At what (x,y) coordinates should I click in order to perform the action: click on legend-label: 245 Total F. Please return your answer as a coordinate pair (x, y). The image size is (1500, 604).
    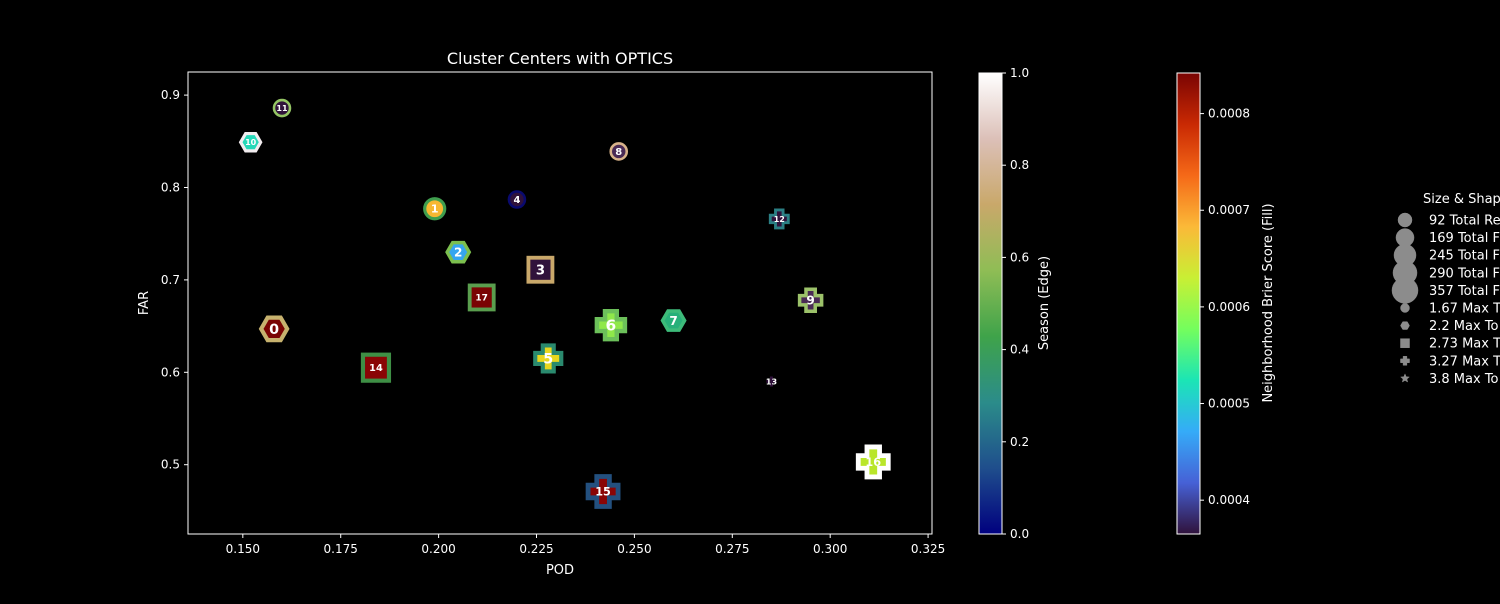
    Looking at the image, I should click on (1464, 256).